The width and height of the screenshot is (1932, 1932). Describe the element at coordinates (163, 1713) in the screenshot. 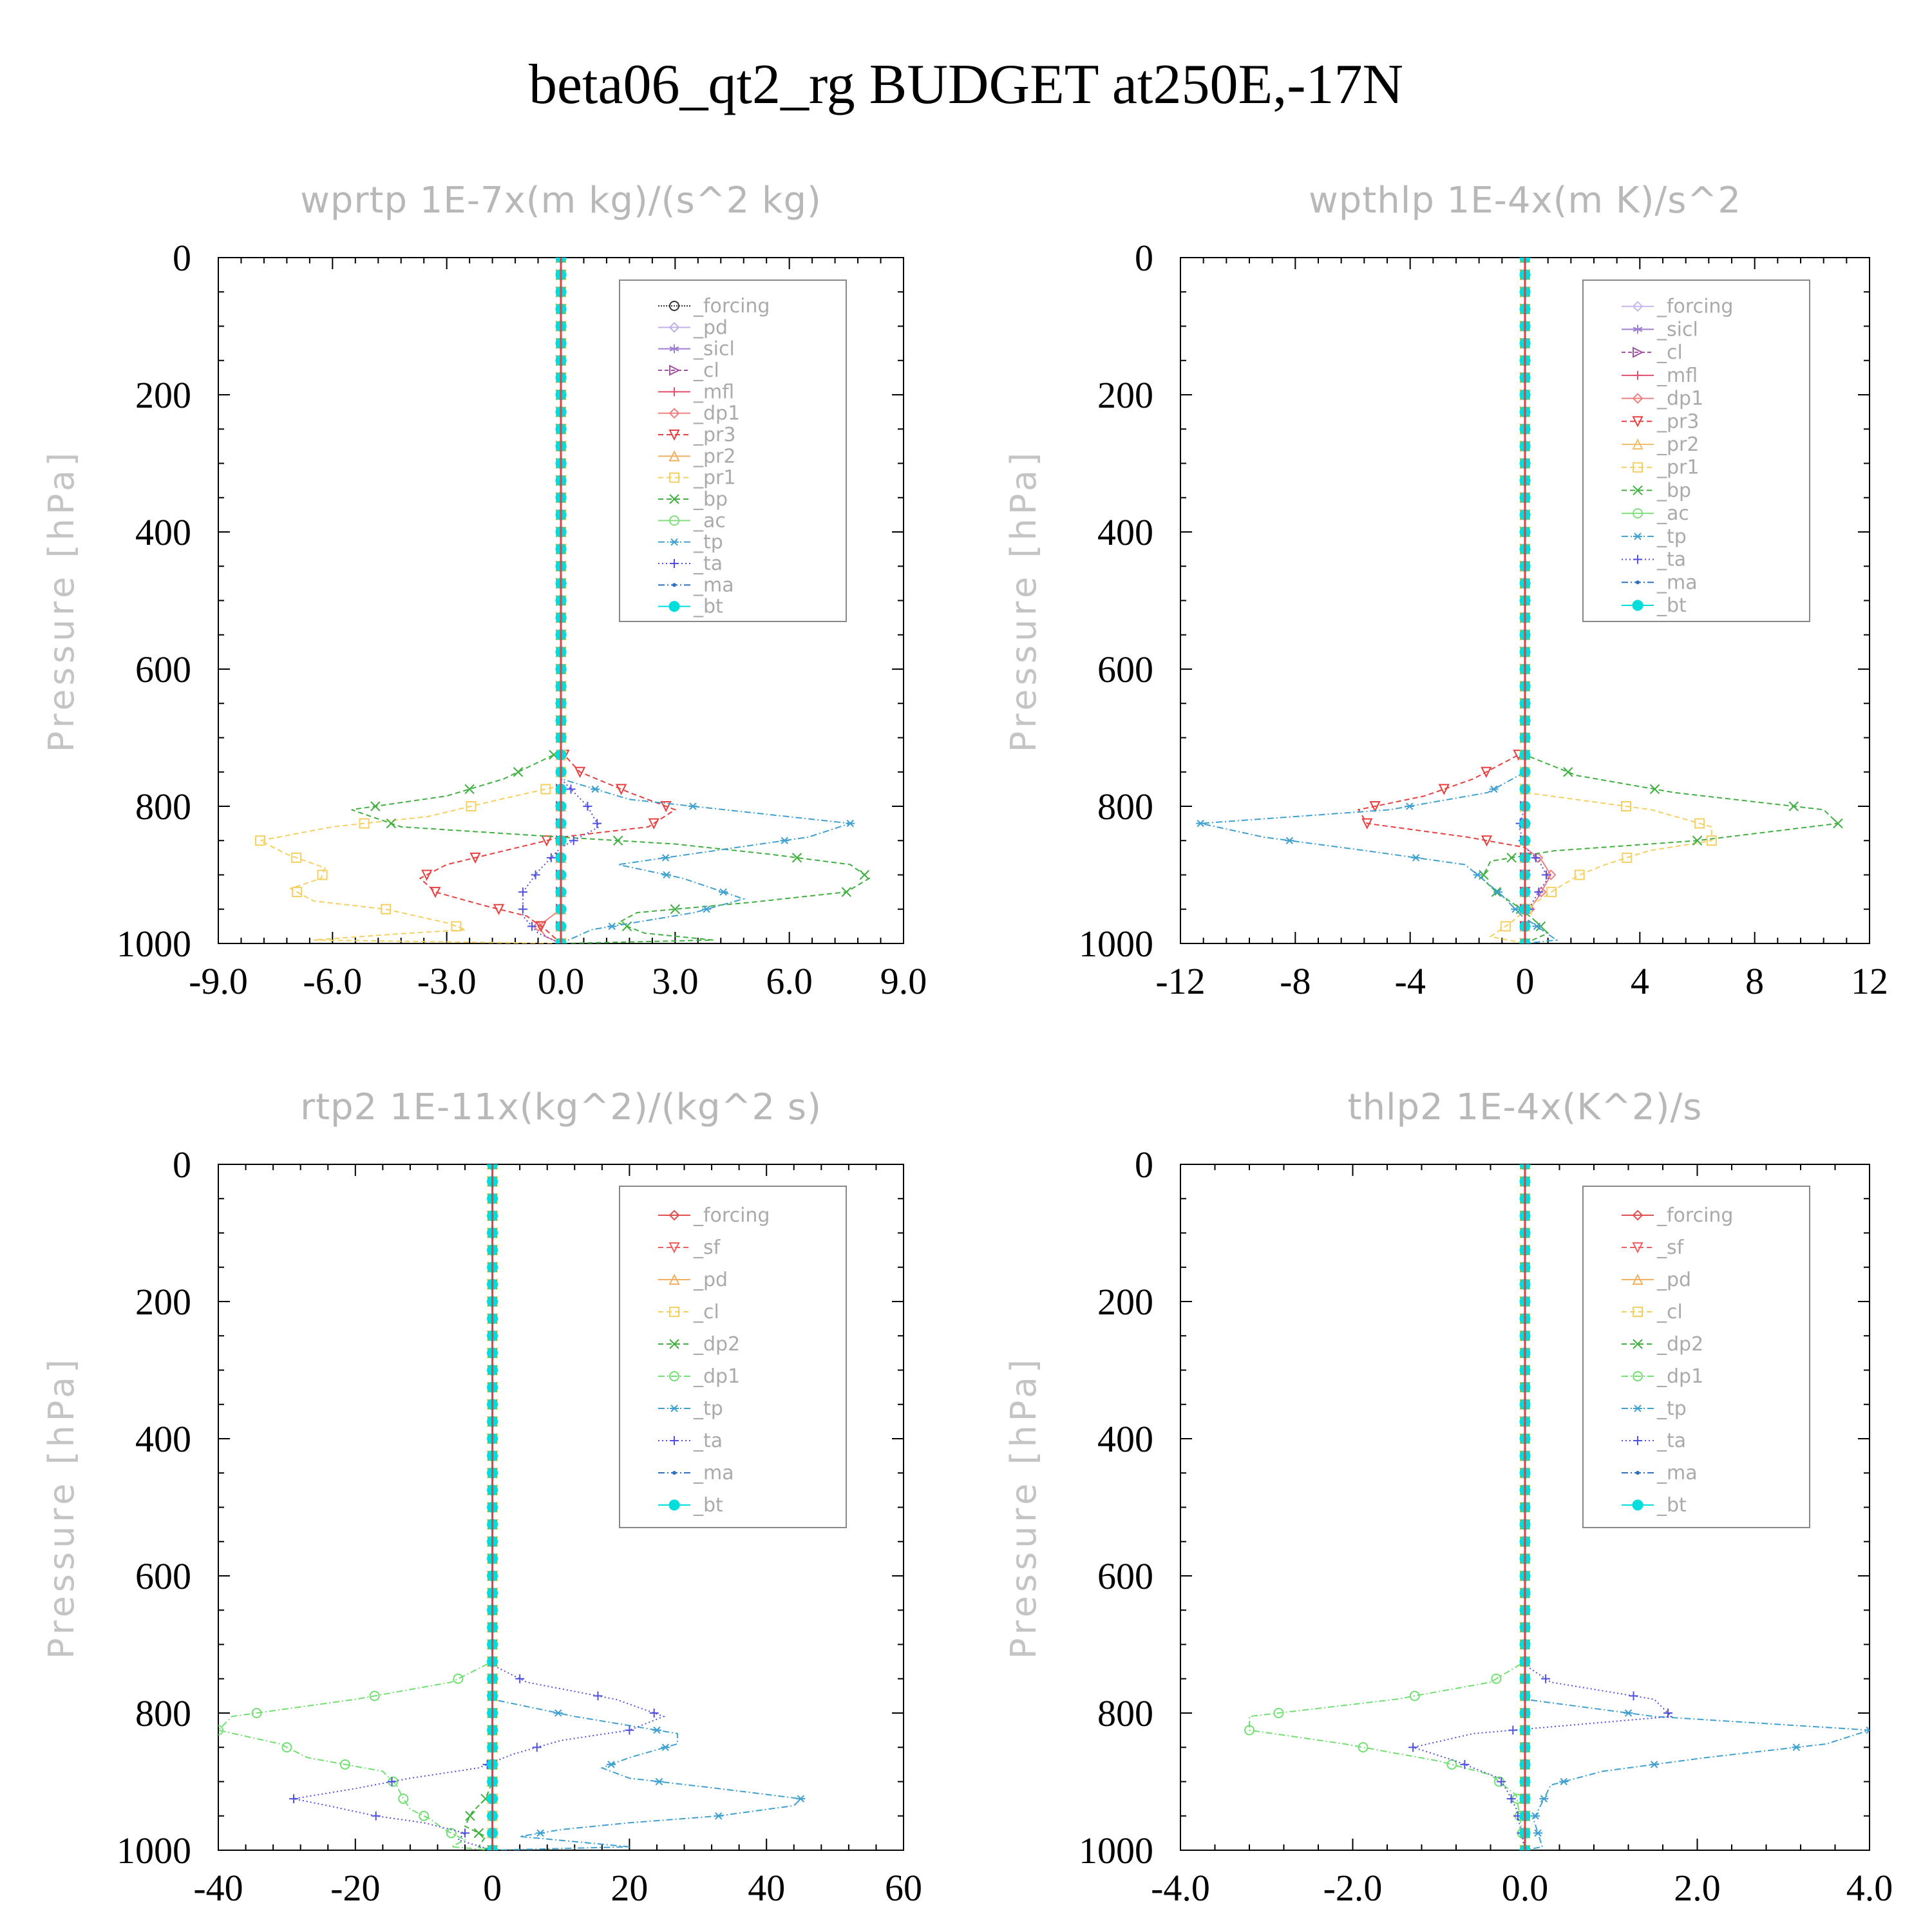

I see `y-tick-label: 800` at that location.